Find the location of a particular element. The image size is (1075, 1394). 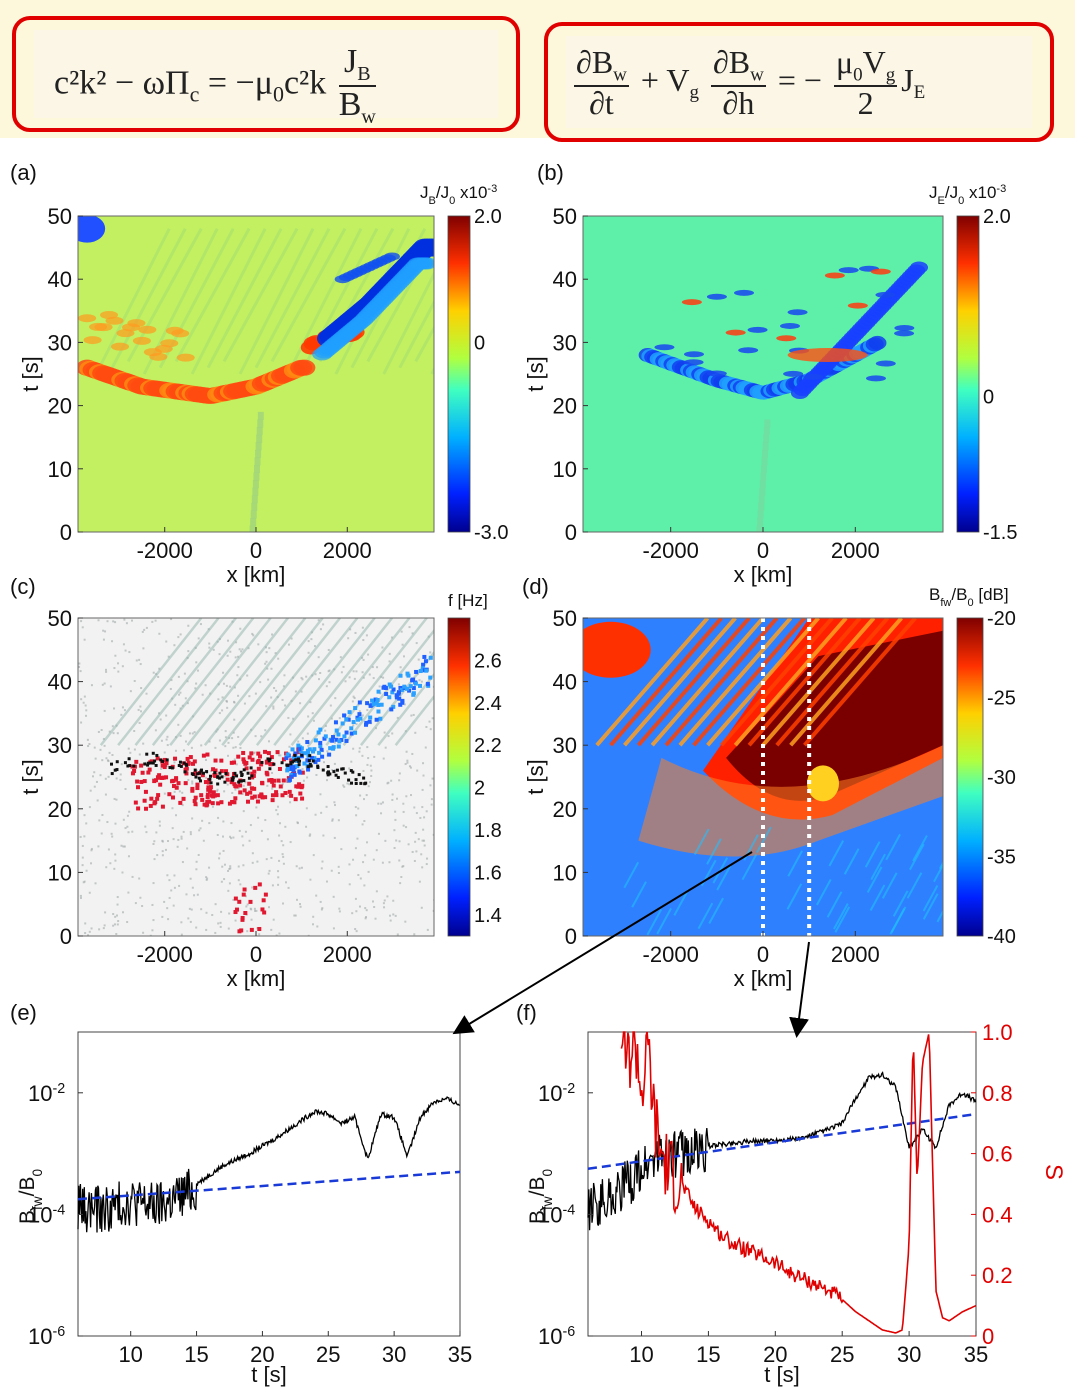

x-tick-label: 2000 is located at coordinates (855, 550).